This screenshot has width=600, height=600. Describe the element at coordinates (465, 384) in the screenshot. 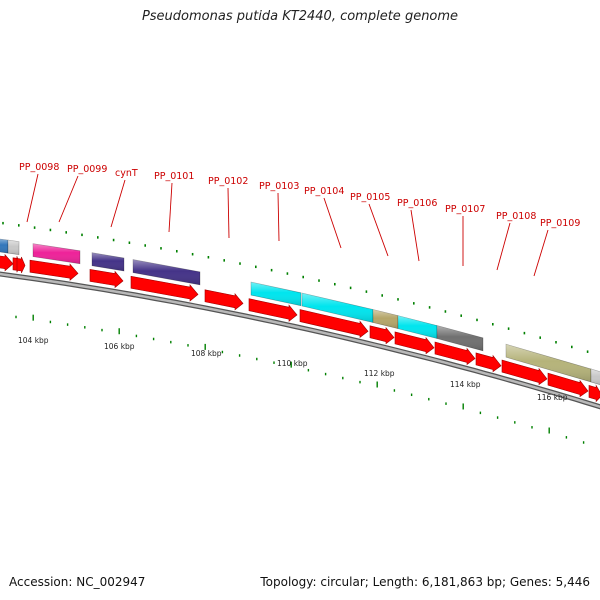

I see `scale-label: 114 kbp` at that location.